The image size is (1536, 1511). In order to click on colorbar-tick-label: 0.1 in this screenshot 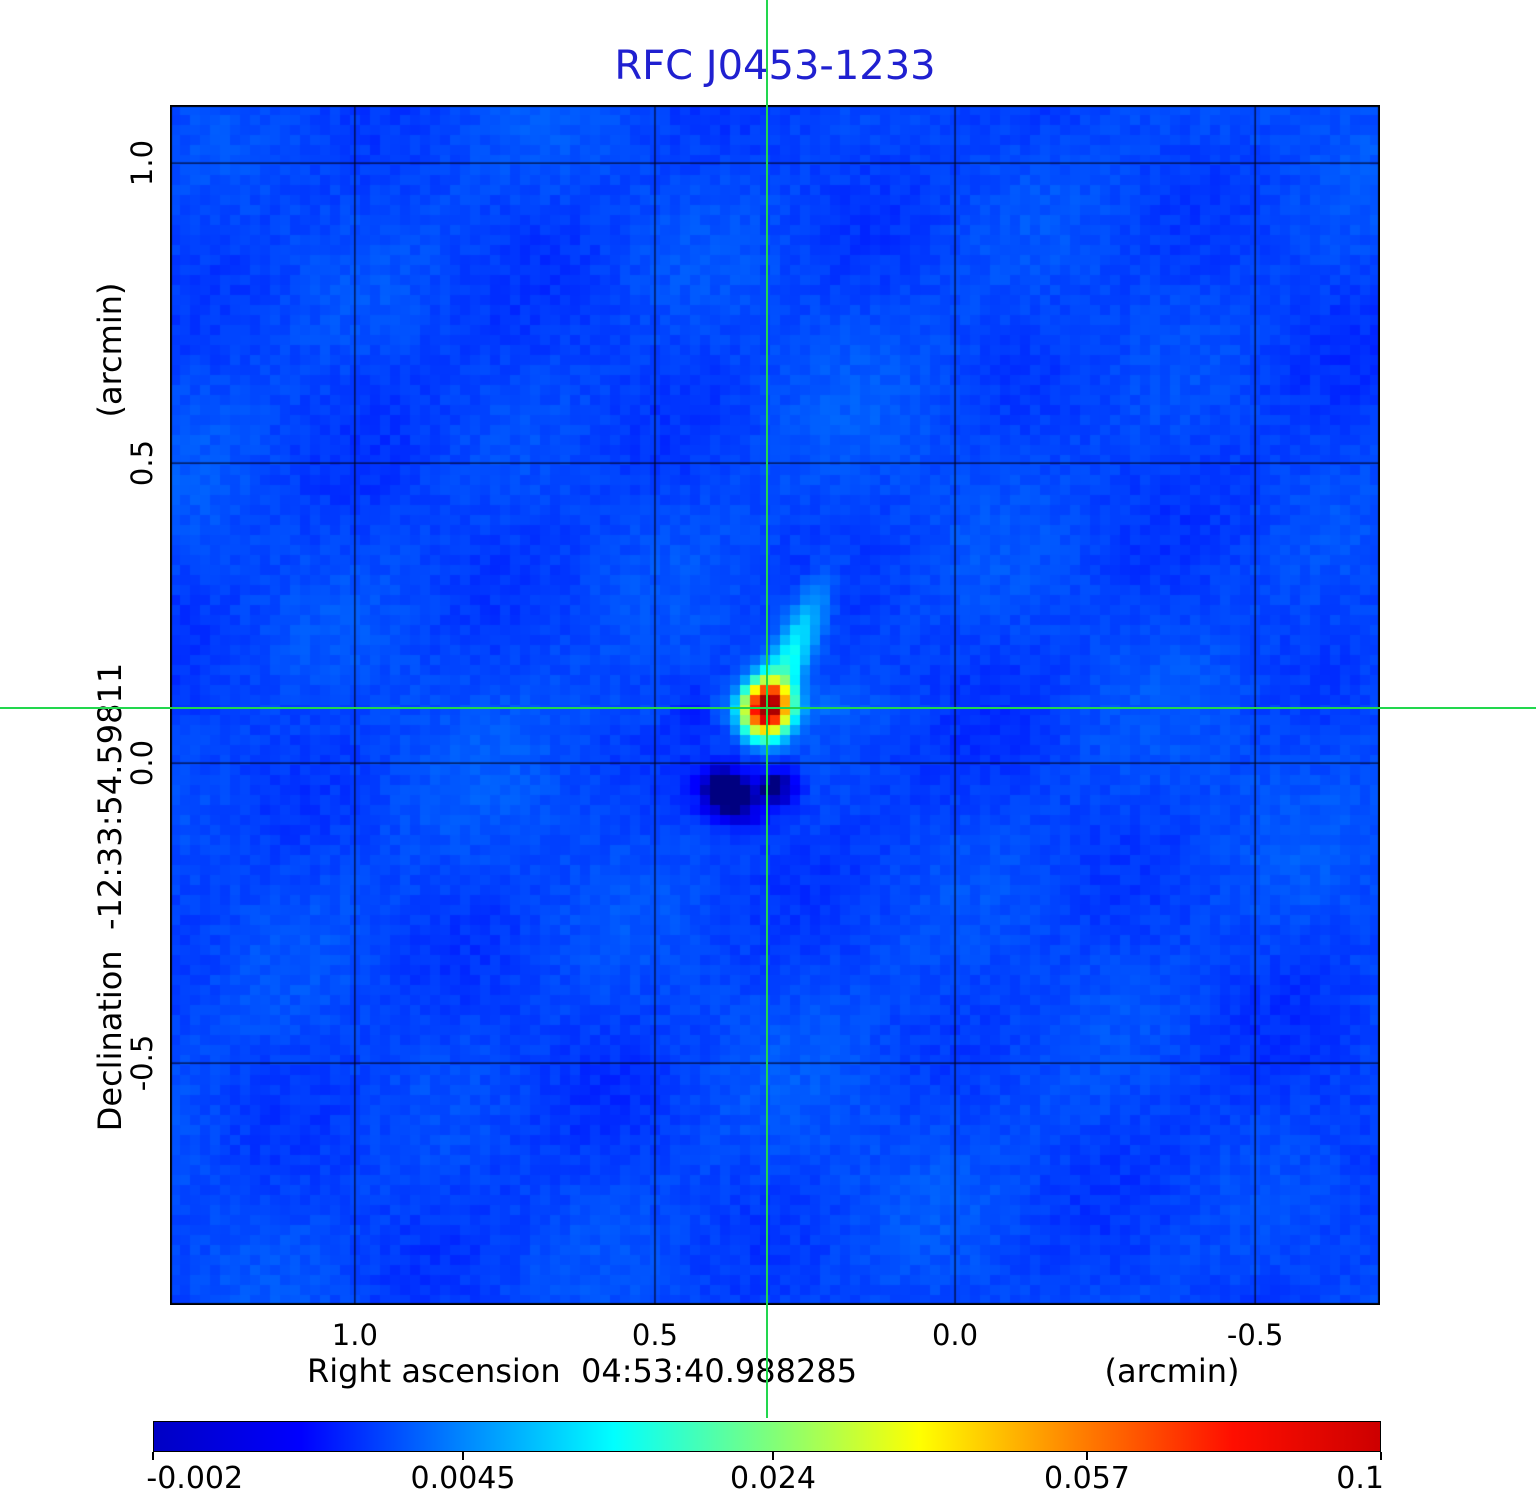, I will do `click(1360, 1478)`.